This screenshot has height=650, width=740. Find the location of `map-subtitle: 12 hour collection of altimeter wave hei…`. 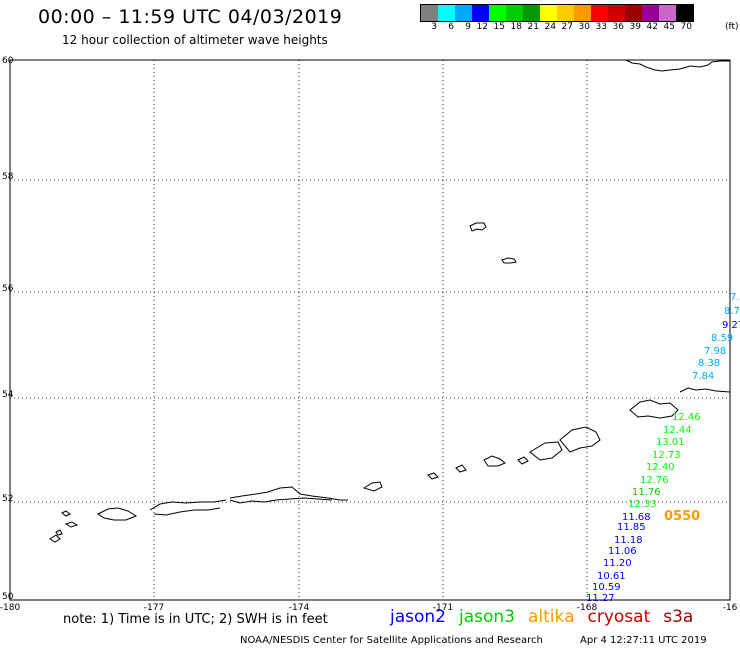

map-subtitle: 12 hour collection of altimeter wave hei… is located at coordinates (195, 40).